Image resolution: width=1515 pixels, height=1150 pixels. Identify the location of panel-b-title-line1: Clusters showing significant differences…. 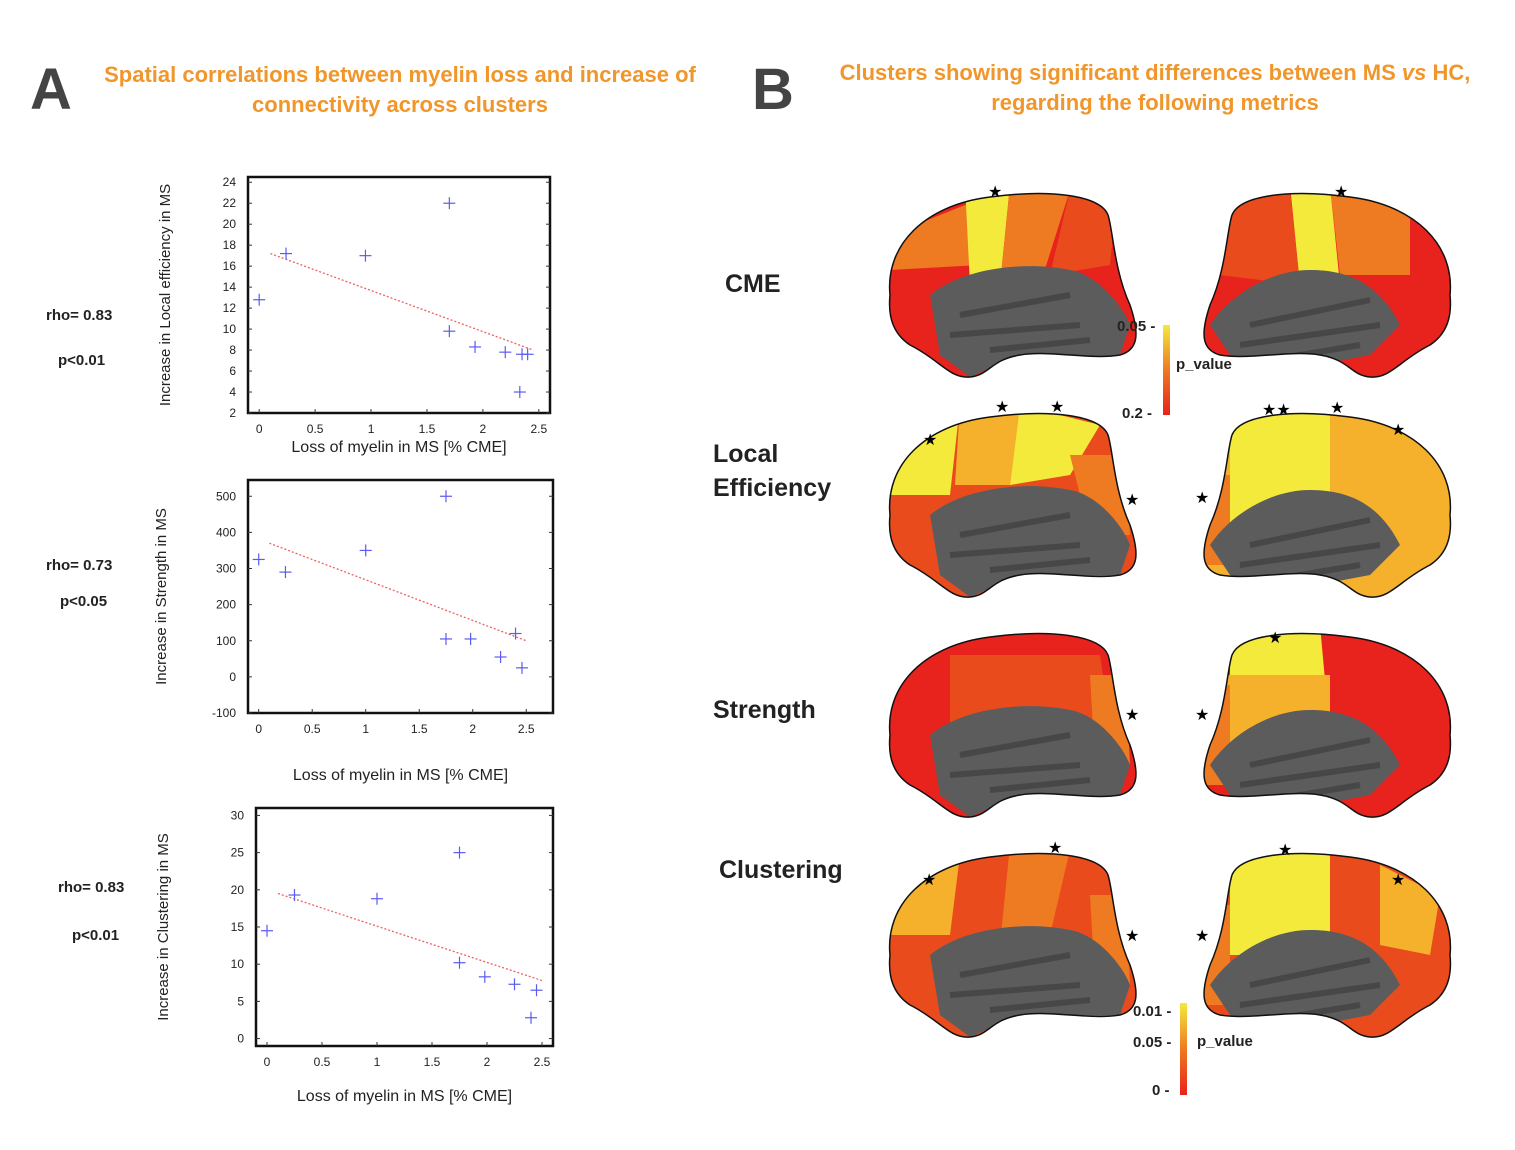
(1155, 73).